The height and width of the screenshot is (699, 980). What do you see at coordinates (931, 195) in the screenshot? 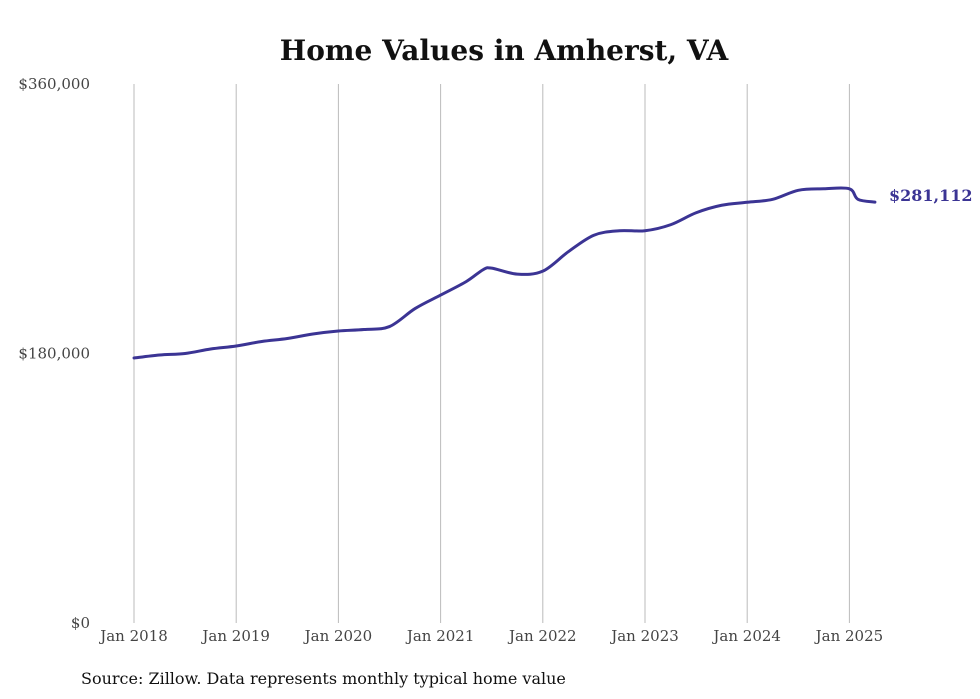
I see `end-value-label: $281,112` at bounding box center [931, 195].